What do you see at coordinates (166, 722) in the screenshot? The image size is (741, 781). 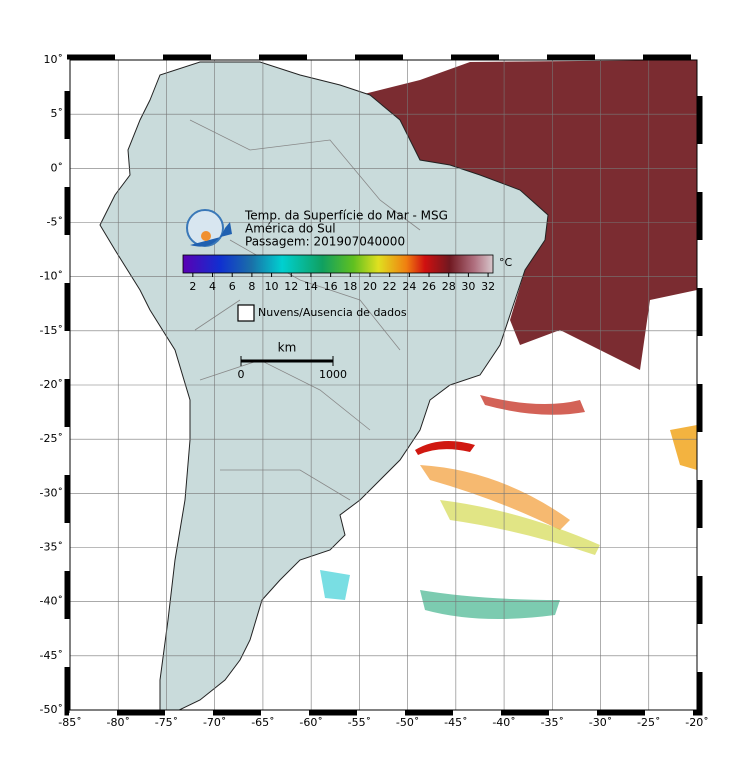 I see `lon-tick-label: -75˚` at bounding box center [166, 722].